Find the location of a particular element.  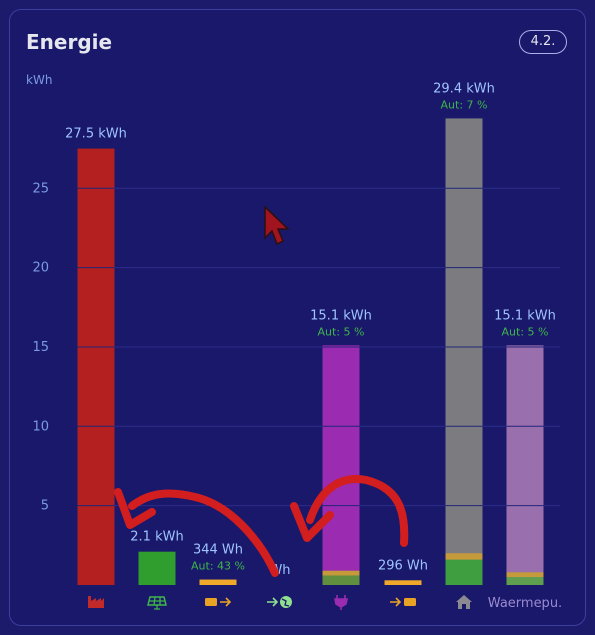

bar-value-label: 29.4 kWh is located at coordinates (464, 88).